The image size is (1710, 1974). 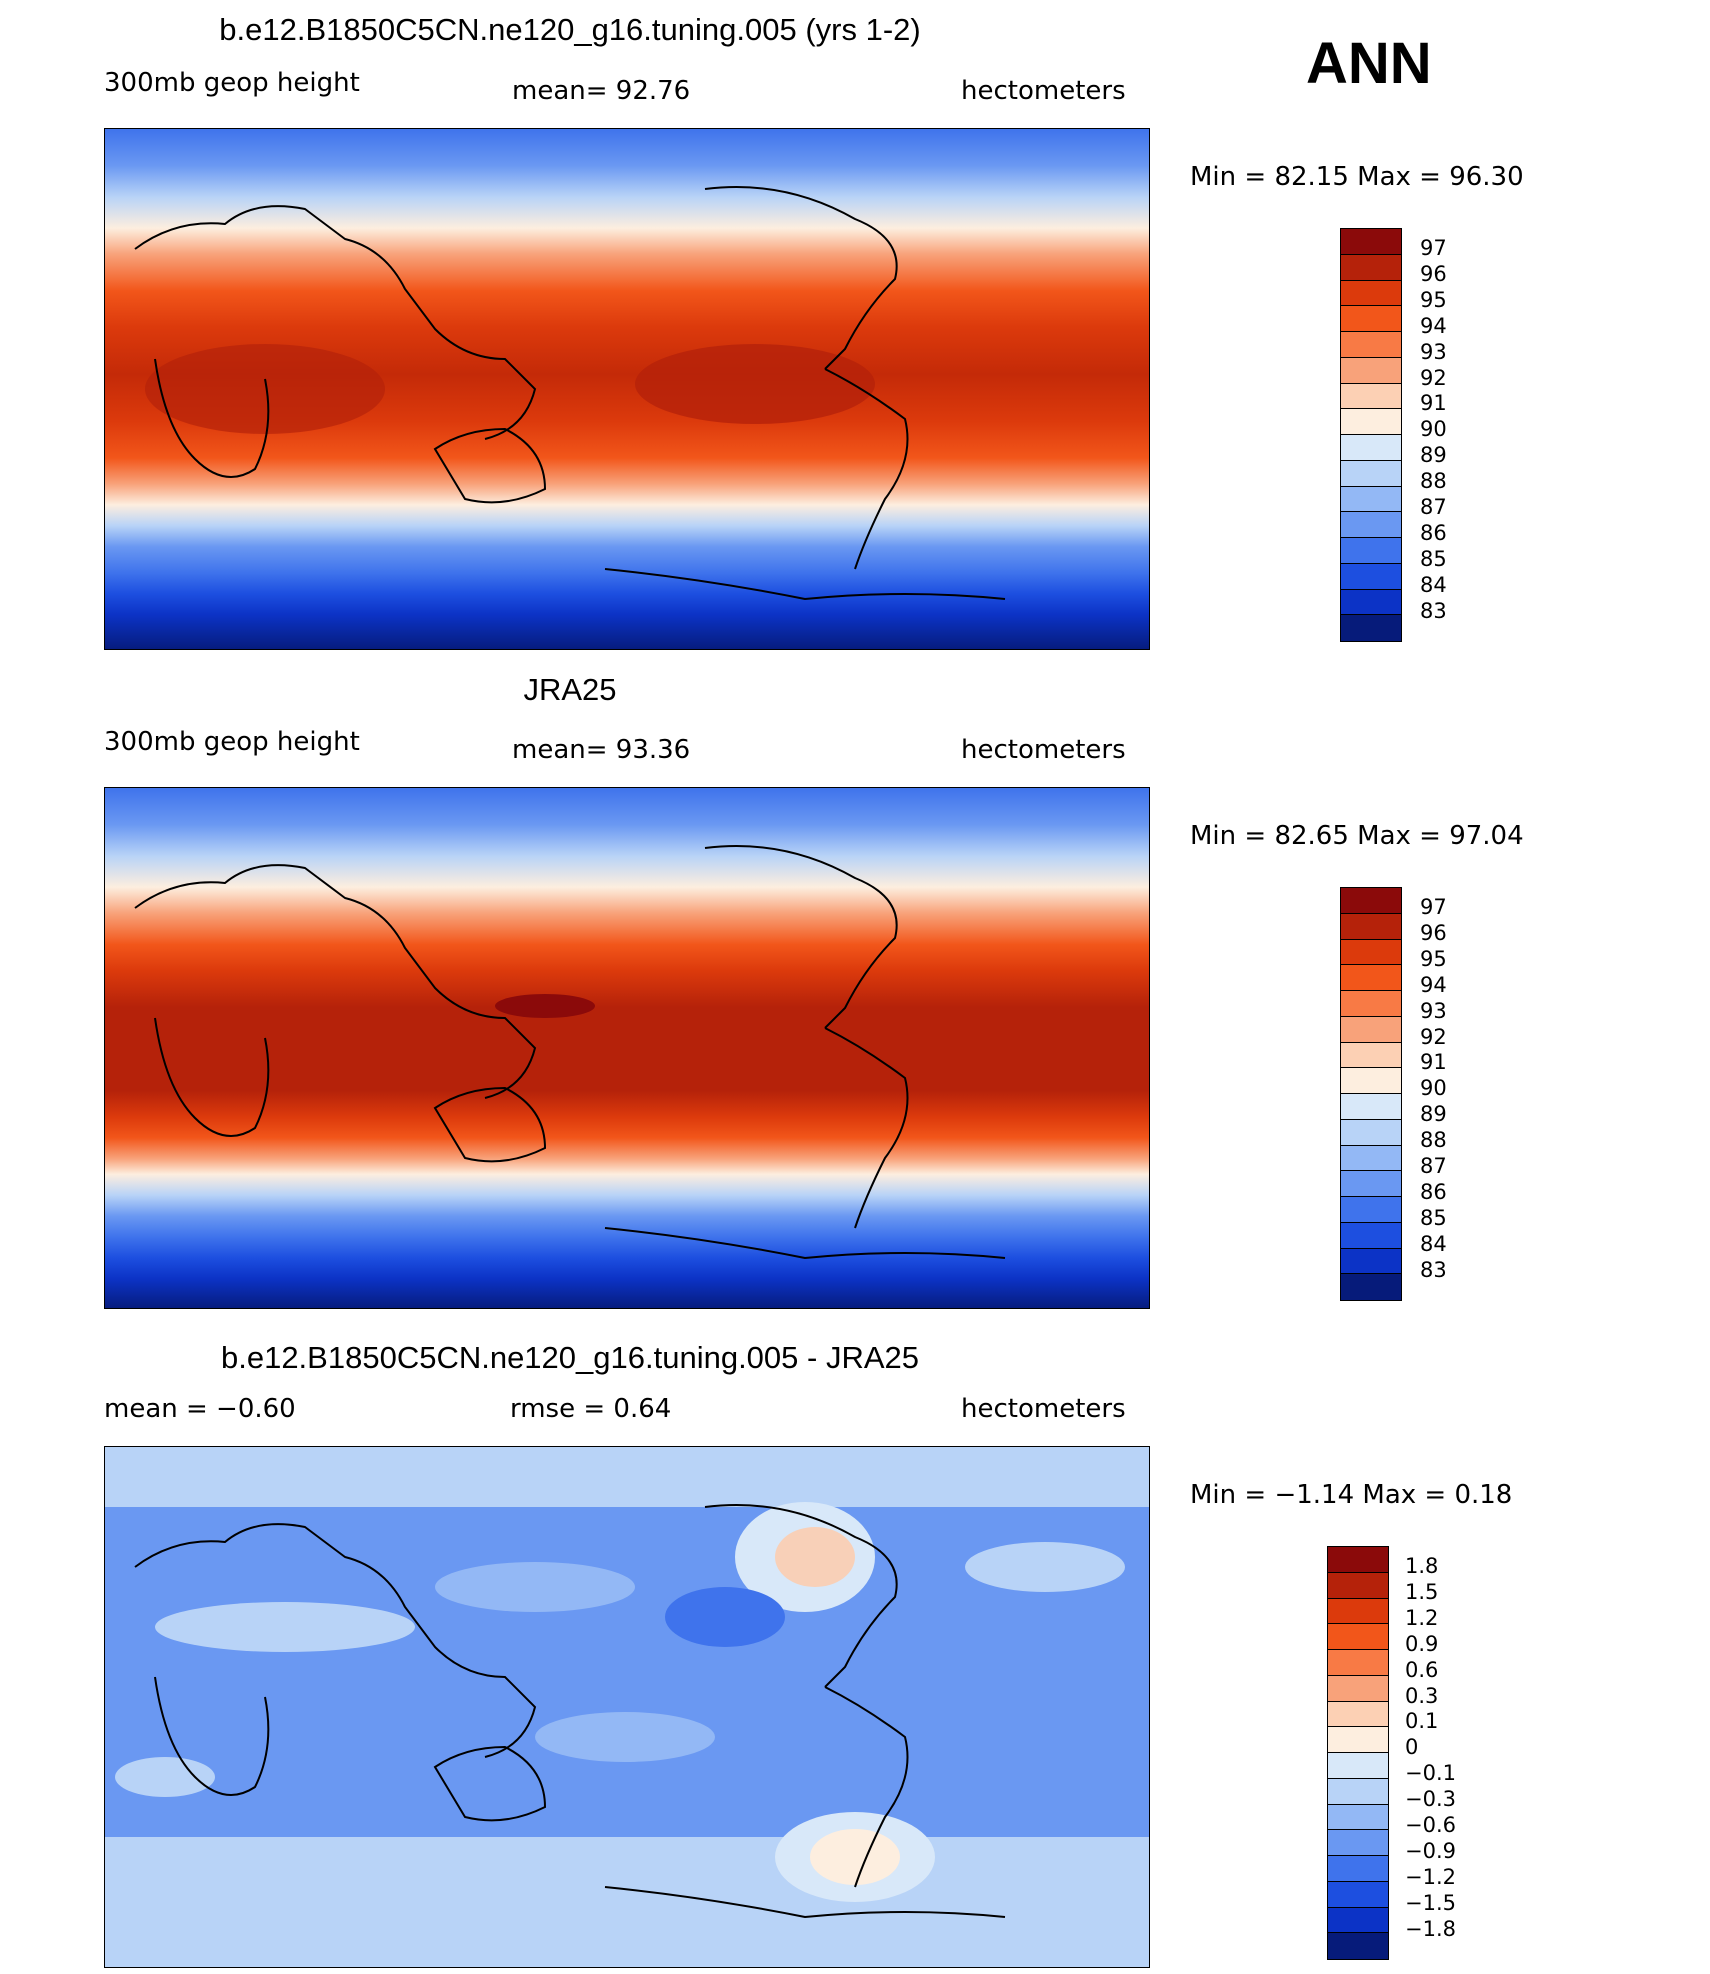 I want to click on panel-1-units-label: hectometers, so click(x=1043, y=91).